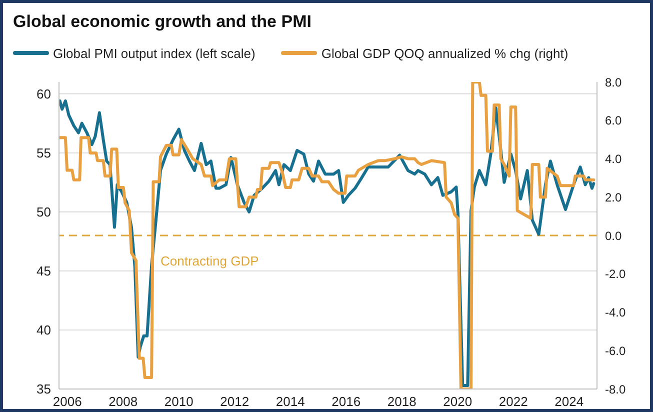 The height and width of the screenshot is (412, 653). I want to click on y2-tick-label: 0.0, so click(613, 235).